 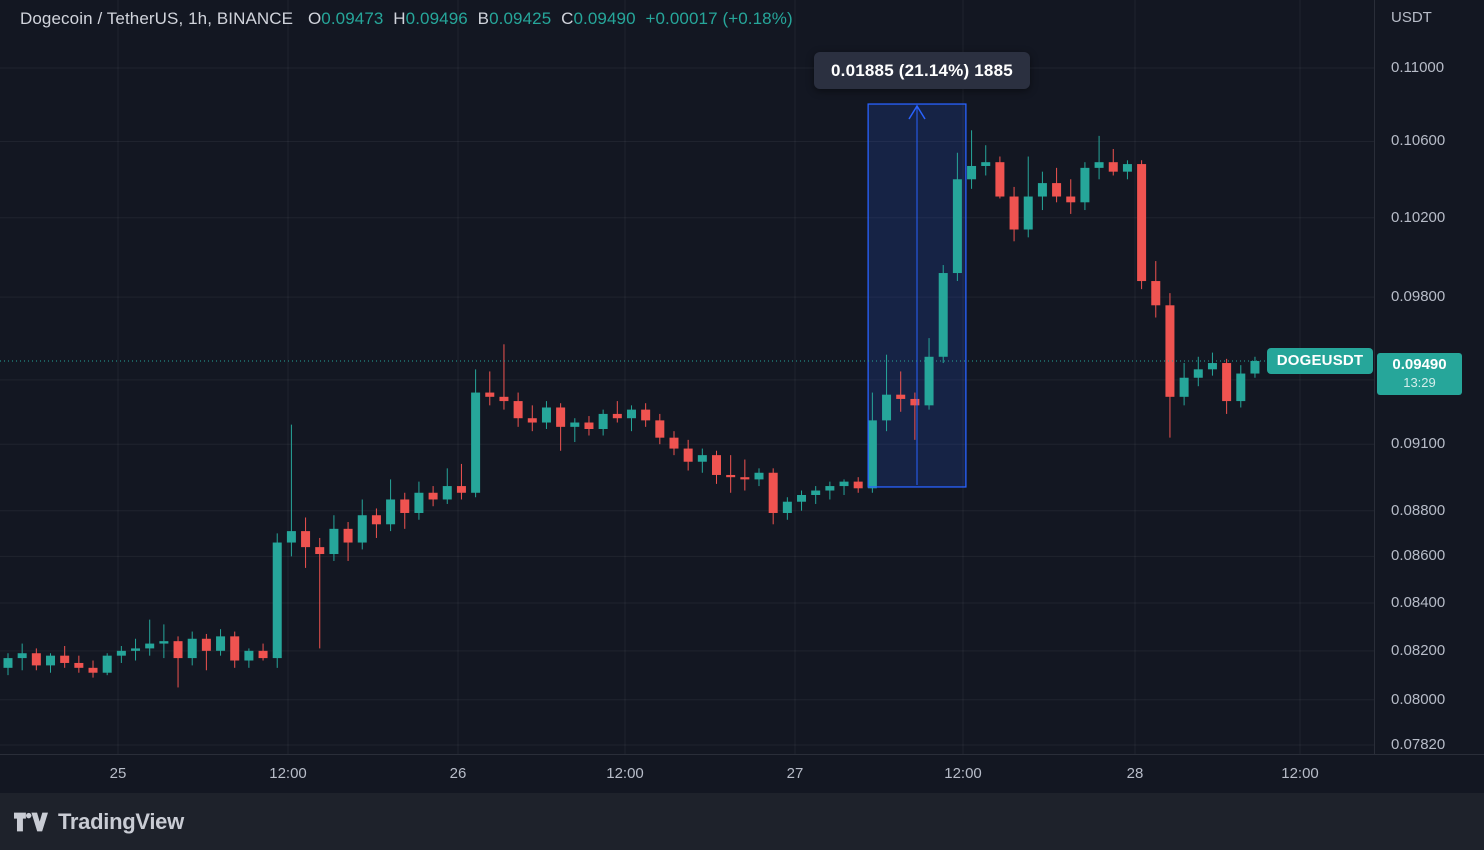 What do you see at coordinates (520, 18) in the screenshot?
I see `low-value: 0.09425` at bounding box center [520, 18].